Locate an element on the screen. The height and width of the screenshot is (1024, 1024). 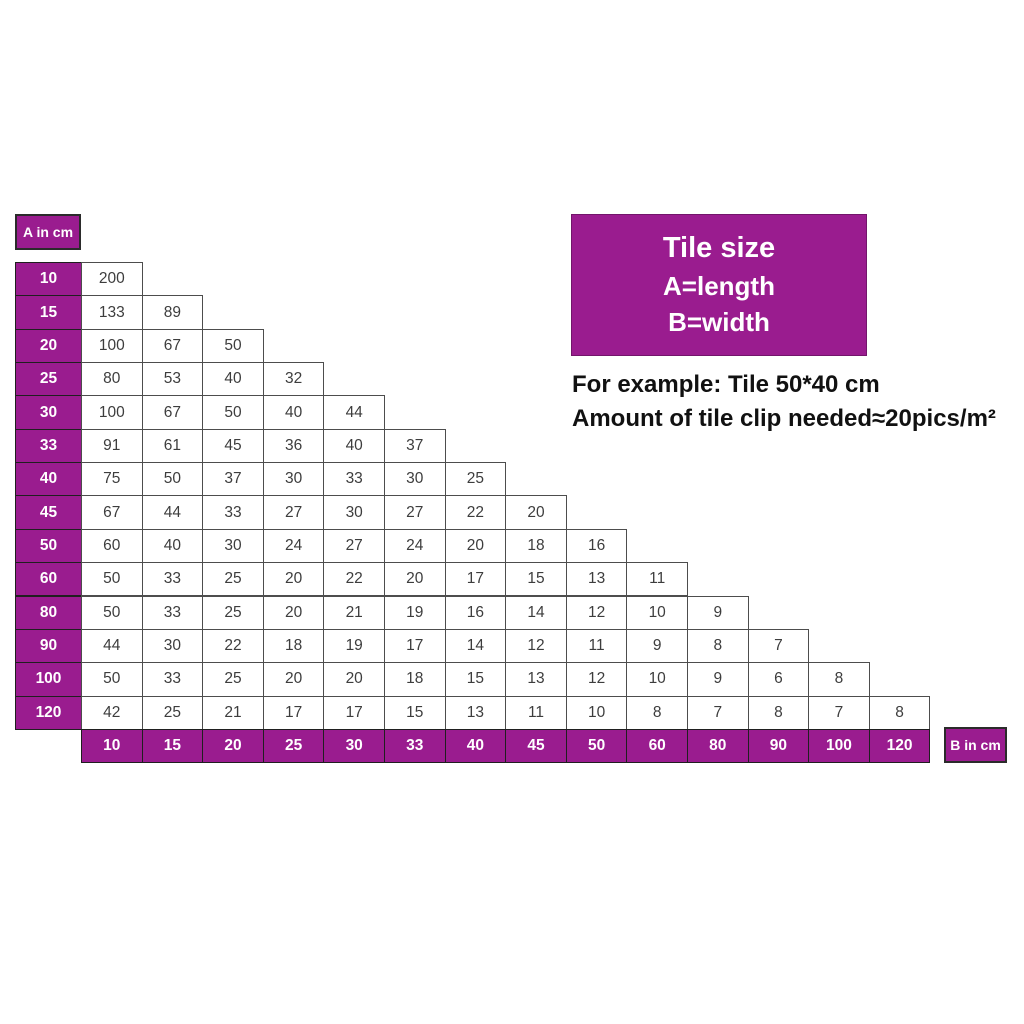
value-cell-a50-b40: 20 is located at coordinates (475, 546).